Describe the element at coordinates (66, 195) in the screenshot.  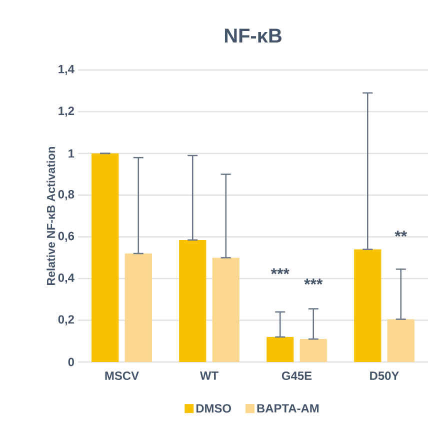
I see `y-tick-label: 0,8` at that location.